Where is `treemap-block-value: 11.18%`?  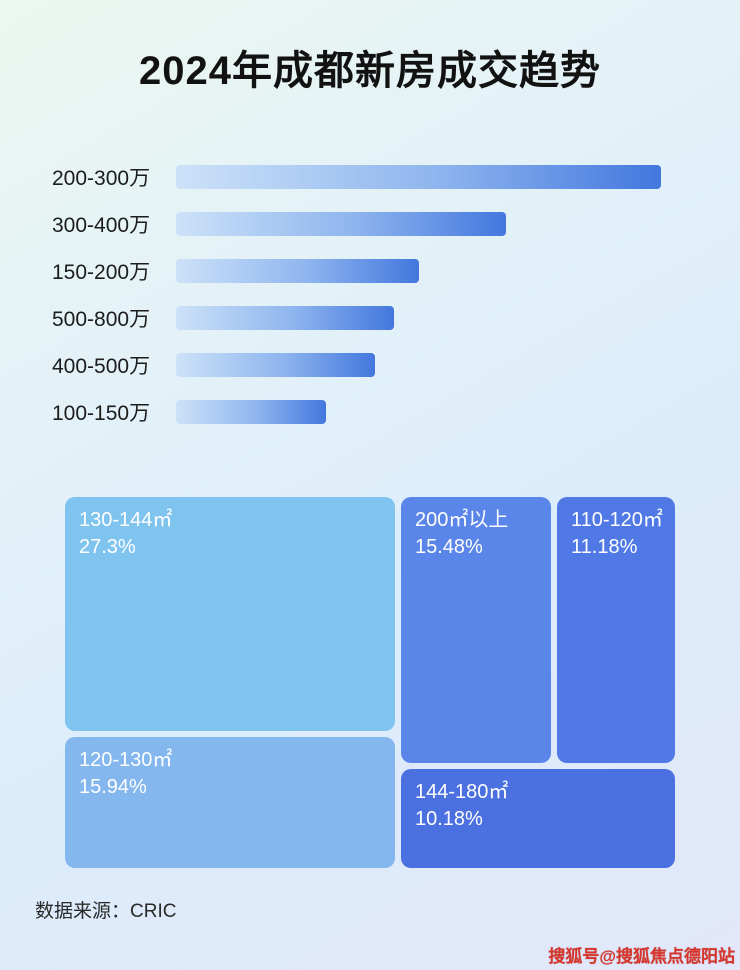
treemap-block-value: 11.18% is located at coordinates (604, 547).